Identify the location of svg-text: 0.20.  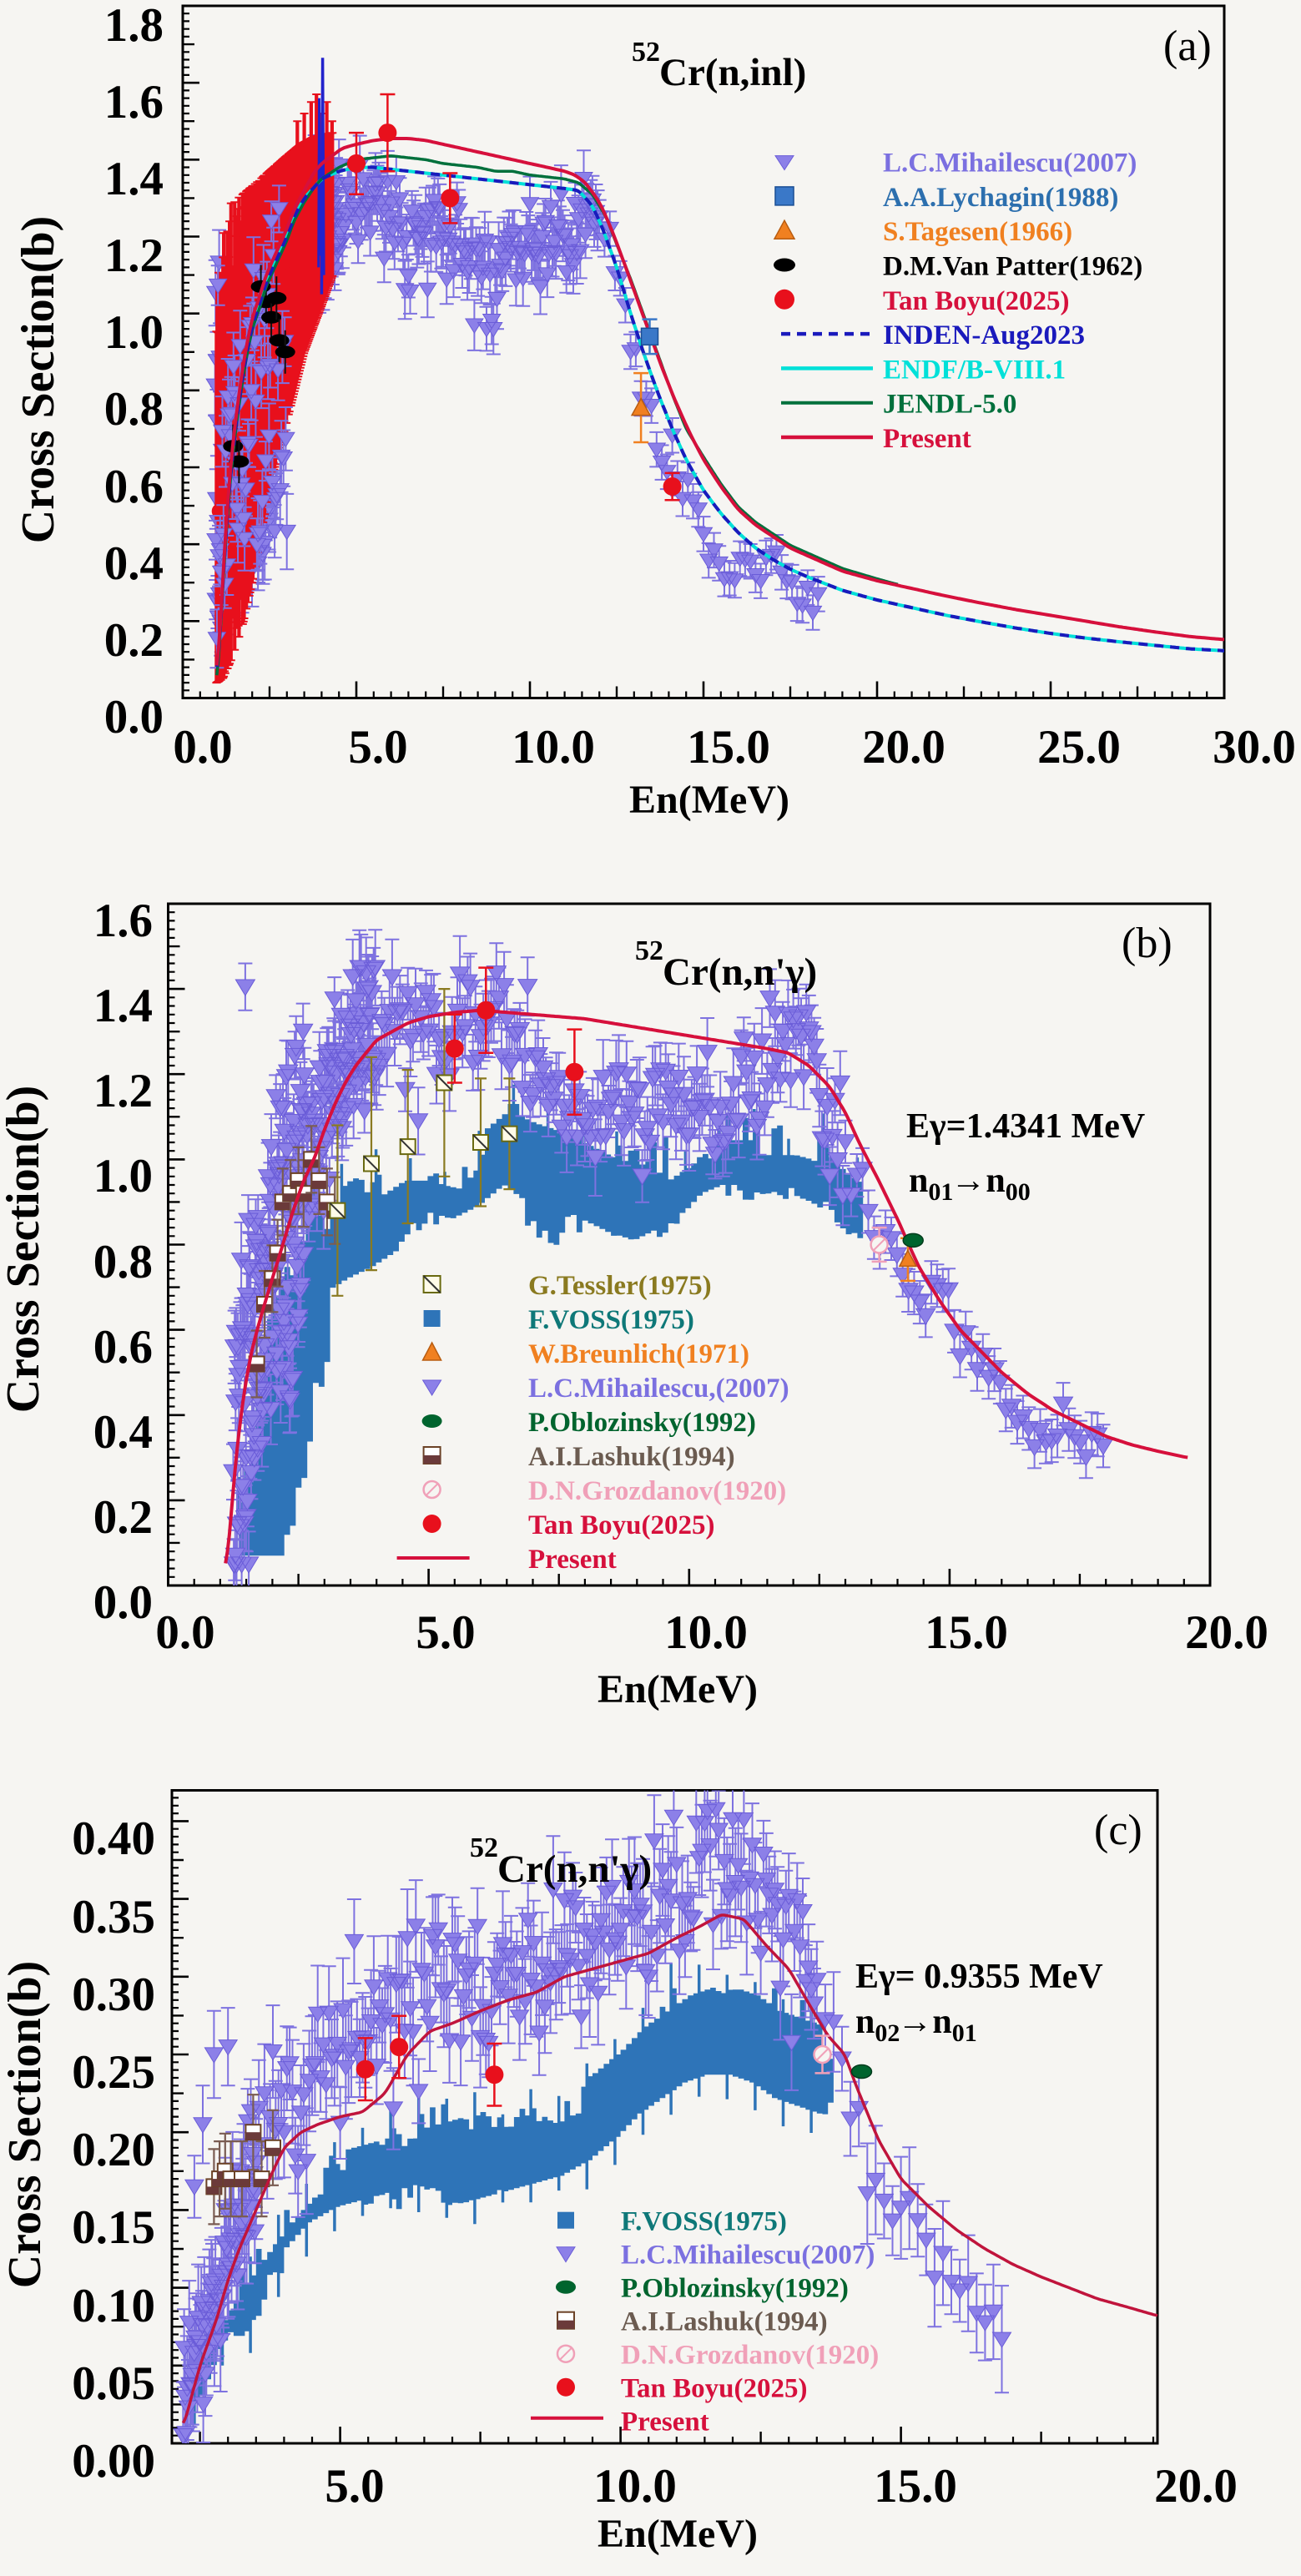
(113, 2150).